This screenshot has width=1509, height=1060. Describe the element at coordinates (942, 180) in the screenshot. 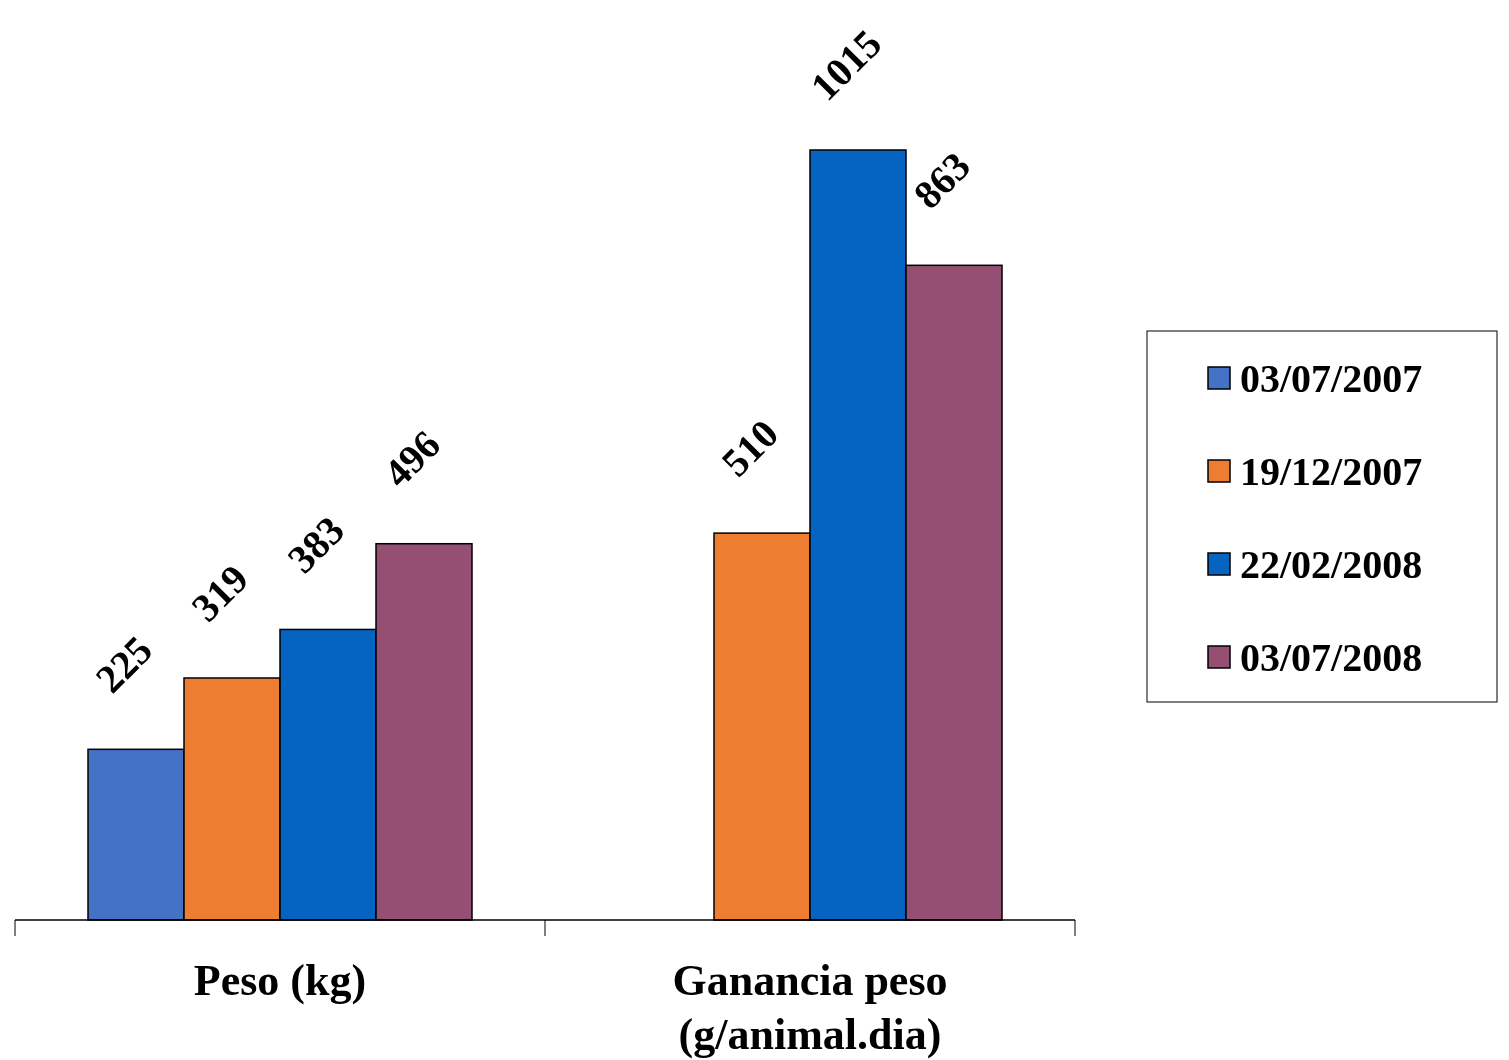

I see `data-label: 863` at that location.